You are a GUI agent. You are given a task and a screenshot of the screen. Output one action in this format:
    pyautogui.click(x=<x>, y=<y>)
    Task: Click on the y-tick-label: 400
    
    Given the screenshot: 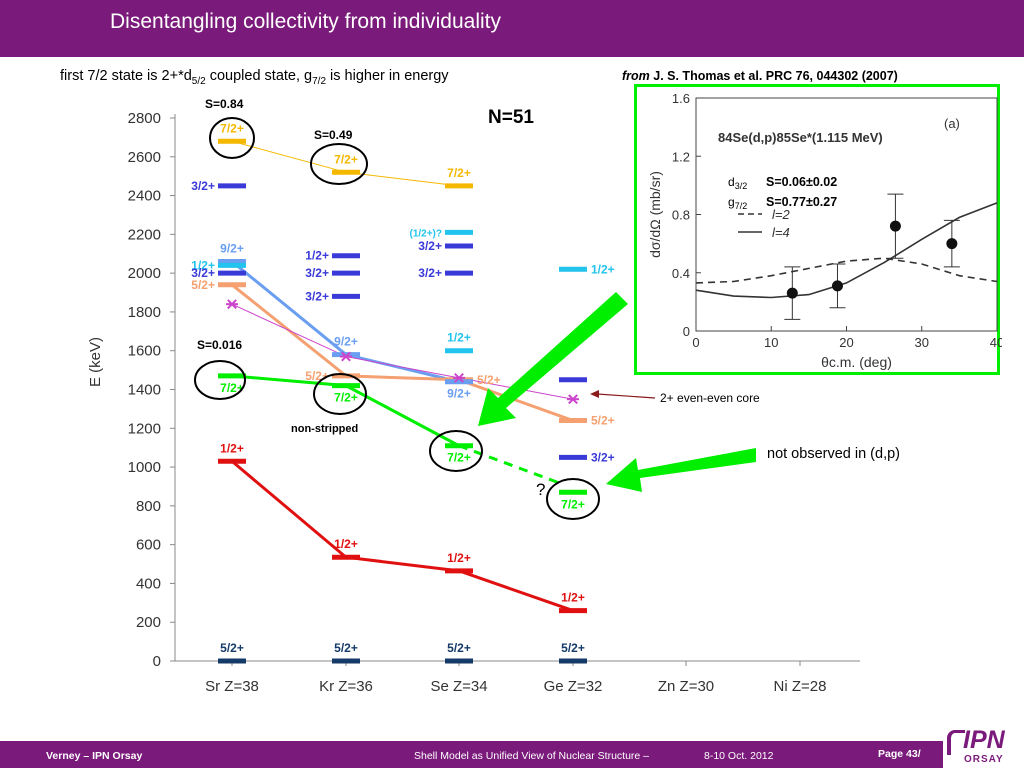 What is the action you would take?
    pyautogui.click(x=148, y=583)
    